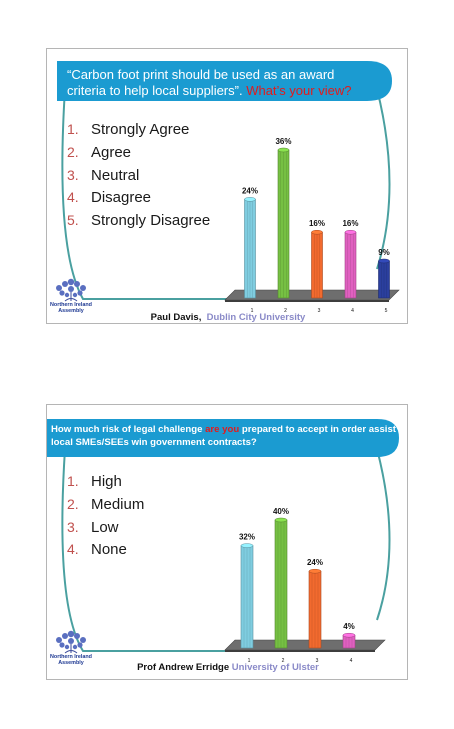 The height and width of the screenshot is (729, 454). Describe the element at coordinates (121, 198) in the screenshot. I see `option-label: Disagree` at that location.